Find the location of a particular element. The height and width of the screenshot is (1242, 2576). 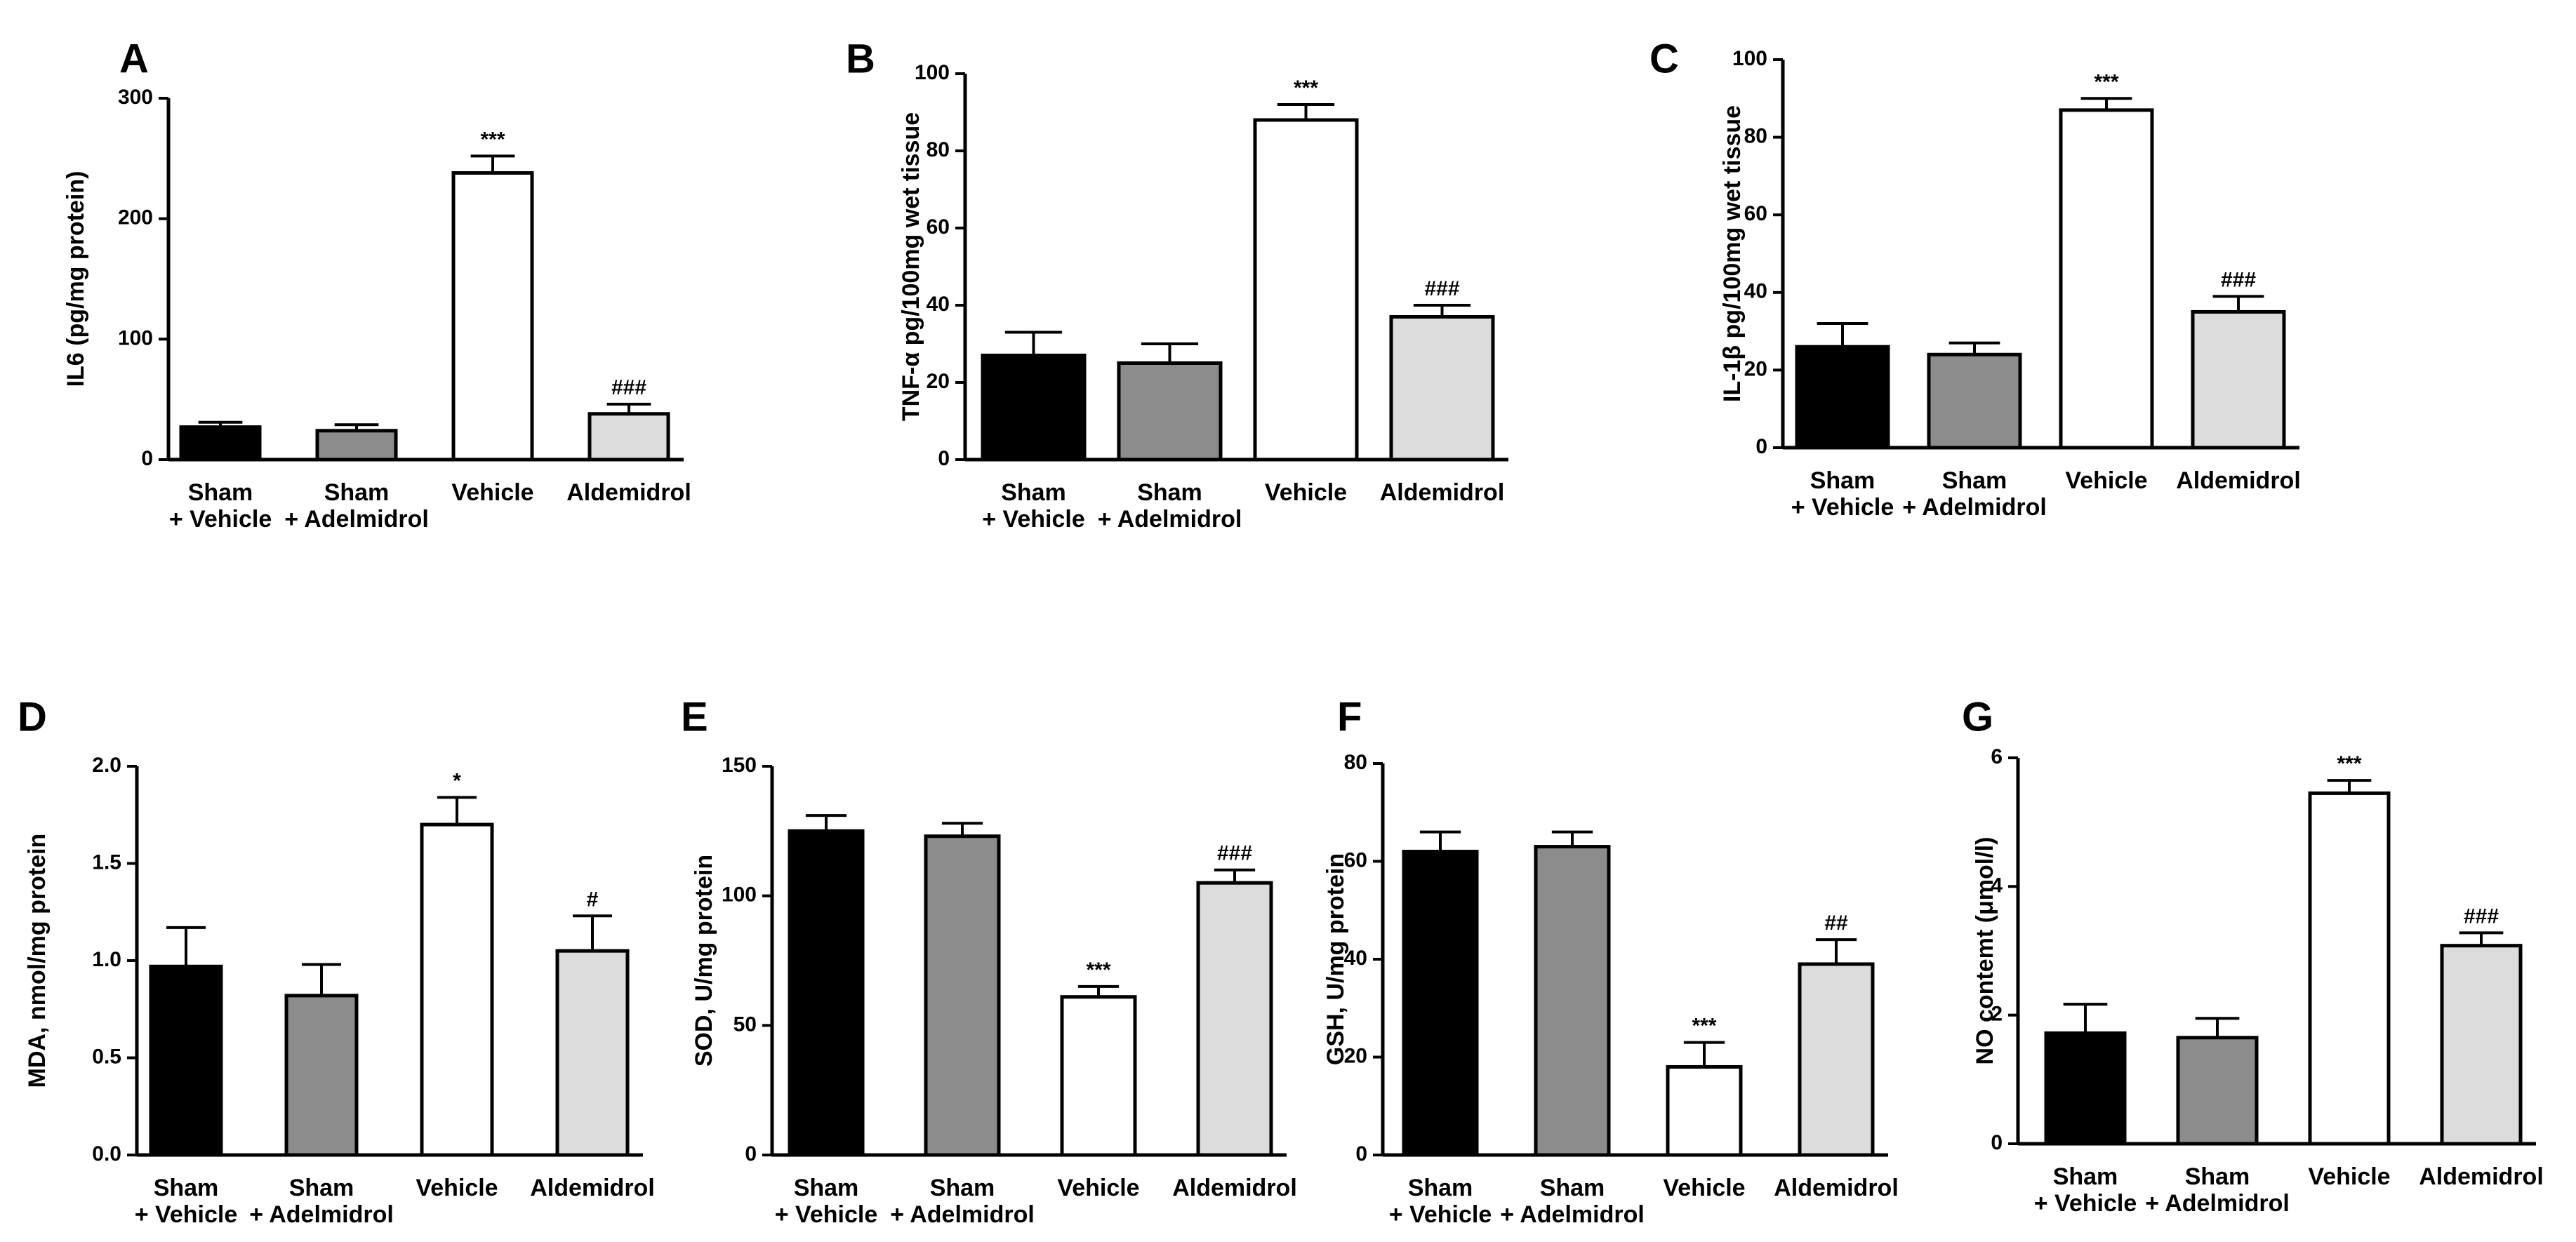

y-tick-label: 200 is located at coordinates (135, 217).